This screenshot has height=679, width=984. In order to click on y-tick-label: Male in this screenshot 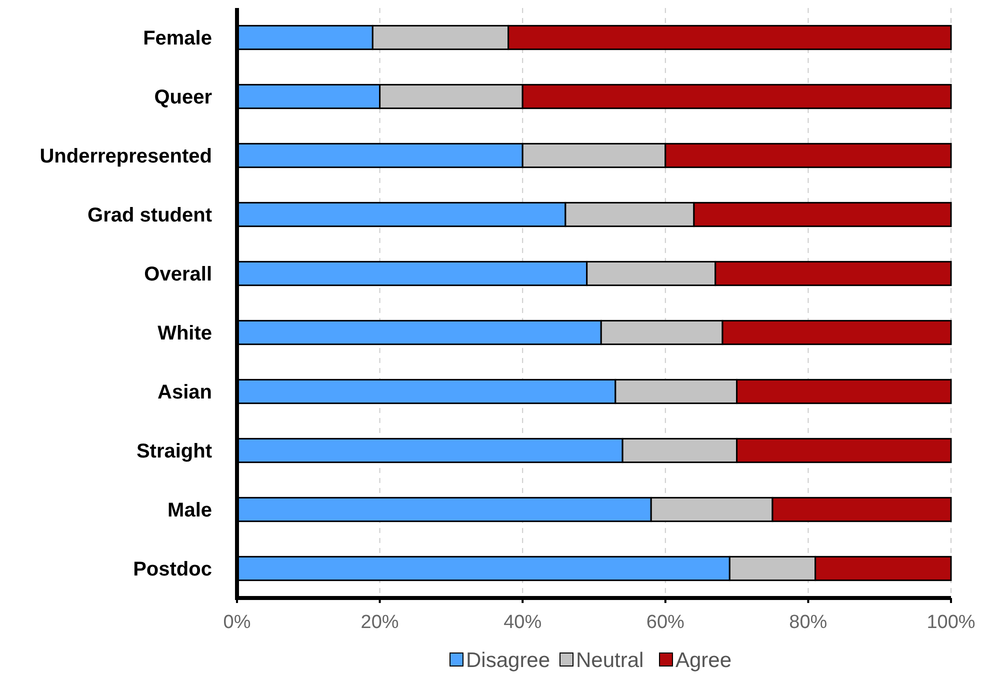, I will do `click(190, 511)`.